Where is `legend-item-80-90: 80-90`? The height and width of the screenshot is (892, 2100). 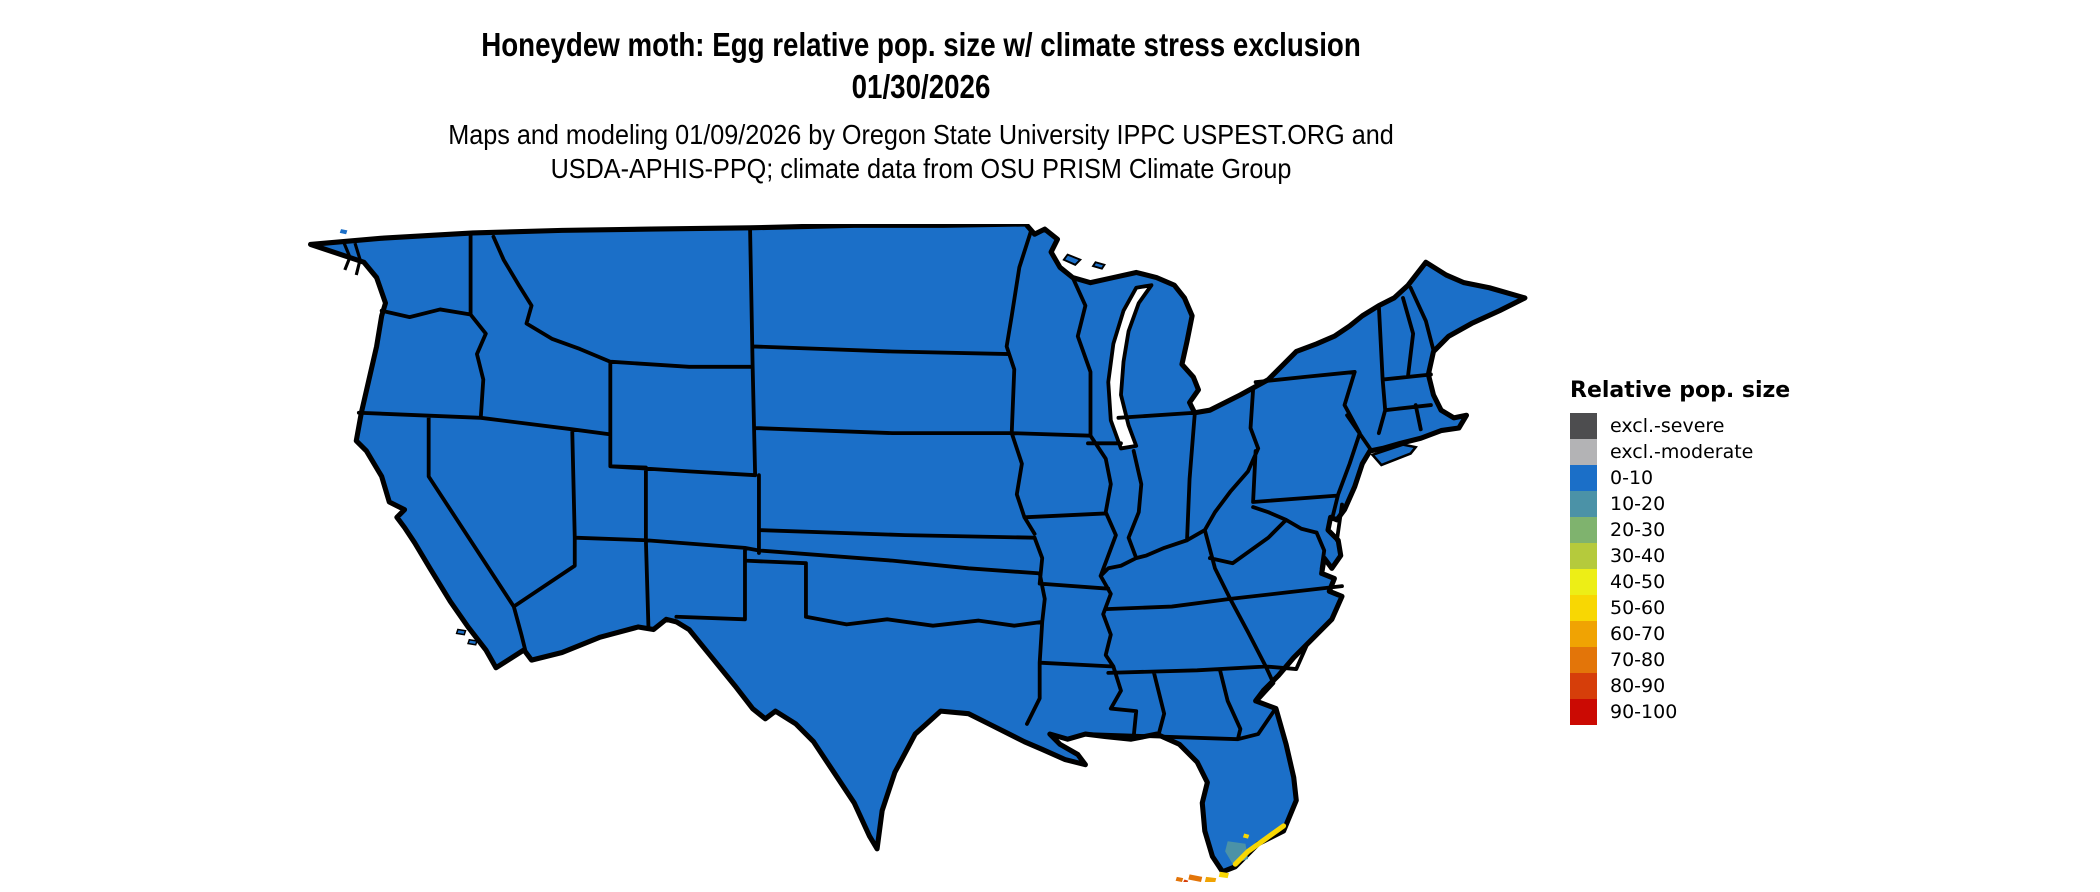
legend-item-80-90: 80-90 is located at coordinates (1680, 686).